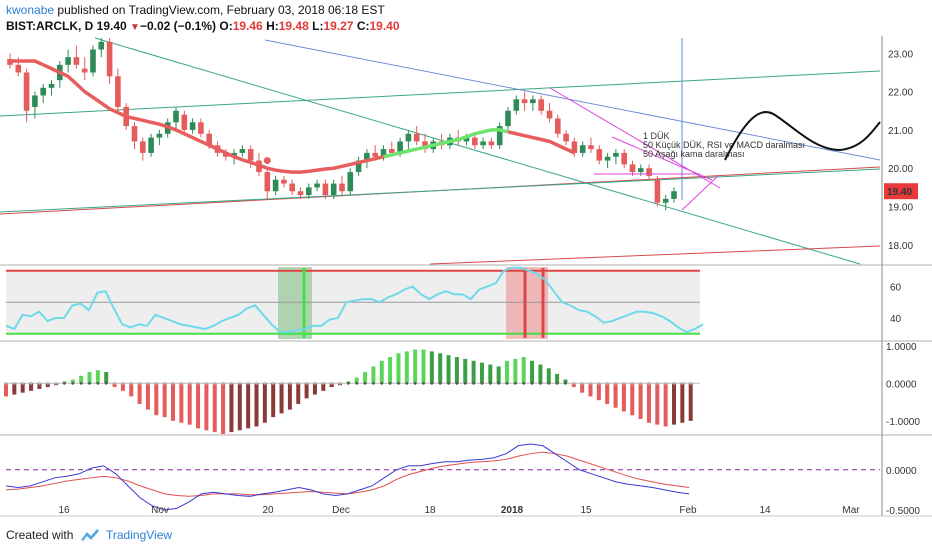  Describe the element at coordinates (295, 303) in the screenshot. I see `oversold-highlight` at that location.